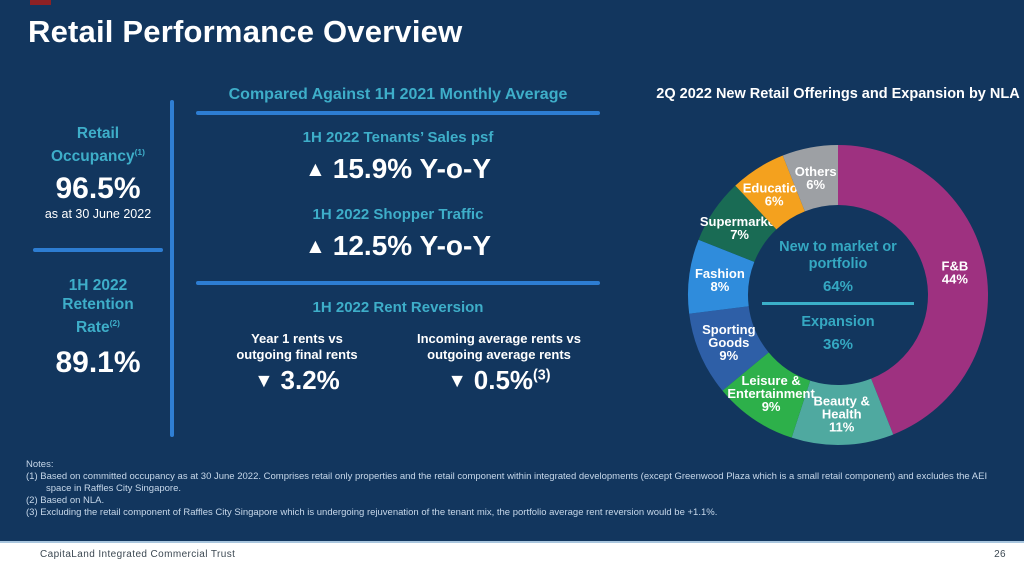 Image resolution: width=1024 pixels, height=565 pixels. Describe the element at coordinates (40, 2) in the screenshot. I see `red-accent-bar` at that location.